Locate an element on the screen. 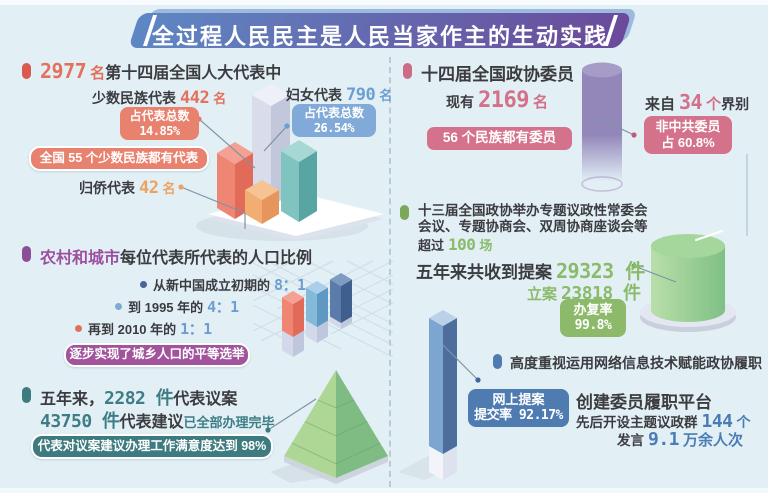  npc-3d-bar-chart is located at coordinates (290, 162).